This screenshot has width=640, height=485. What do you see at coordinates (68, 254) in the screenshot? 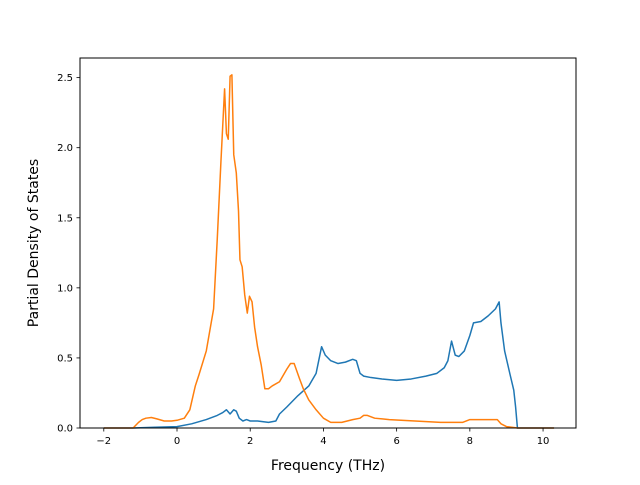
I see `y-axis: 0.0 0.5 1.0 1.5 2.0 2.5` at bounding box center [68, 254].